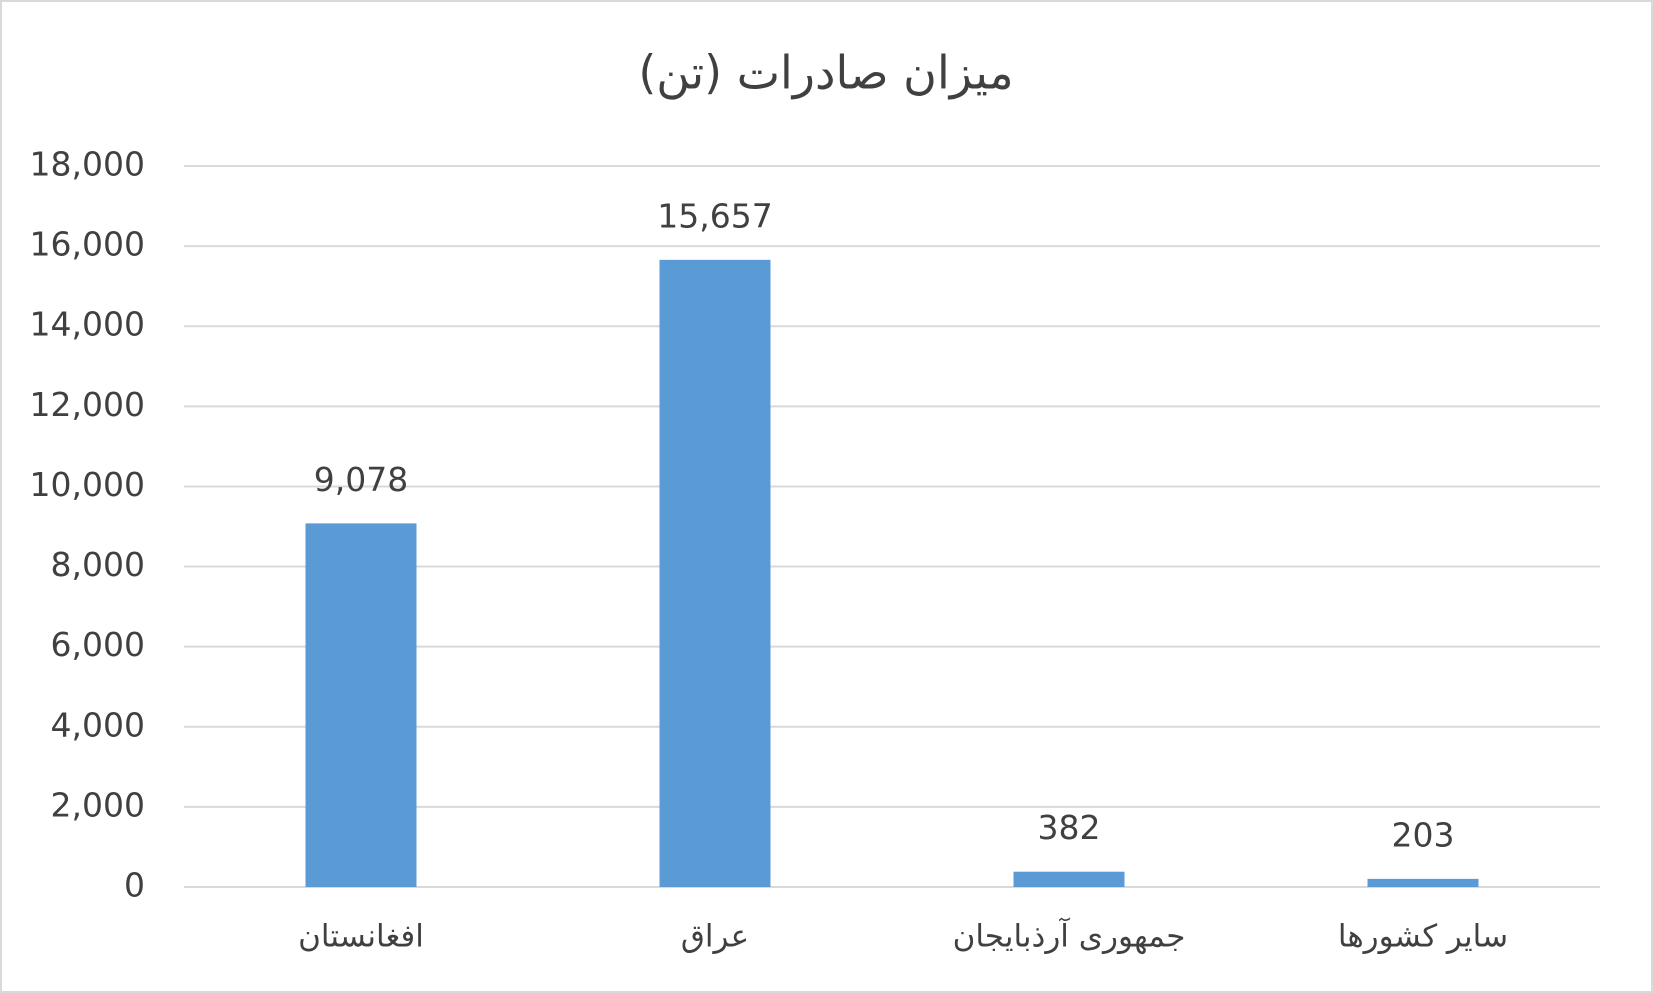 The width and height of the screenshot is (1653, 993). What do you see at coordinates (87, 324) in the screenshot?
I see `y-tick-label: 14,000` at bounding box center [87, 324].